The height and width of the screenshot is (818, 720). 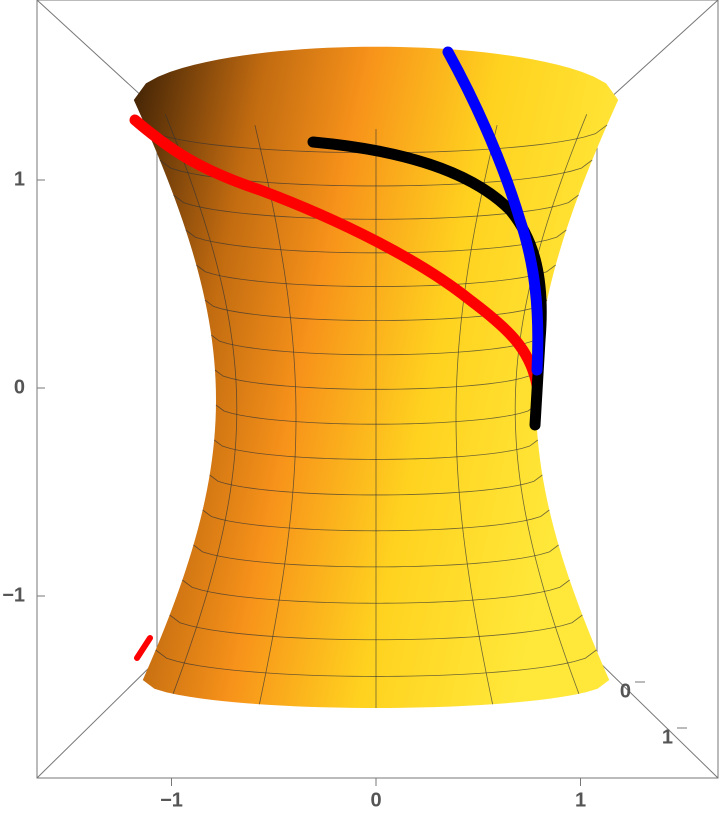 What do you see at coordinates (171, 800) in the screenshot?
I see `x-tick-label: −1` at bounding box center [171, 800].